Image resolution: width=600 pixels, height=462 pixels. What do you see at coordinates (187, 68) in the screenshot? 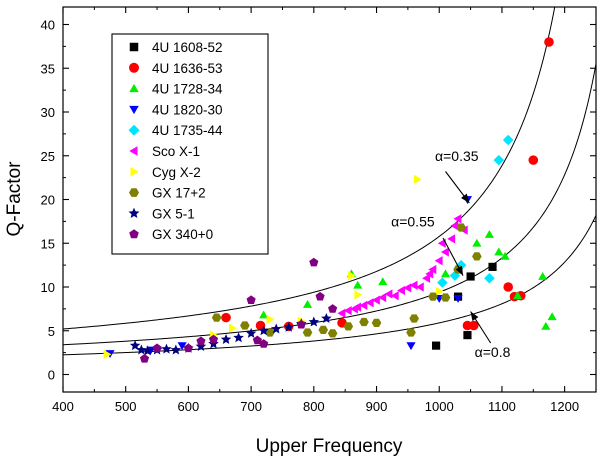
I see `legend-entry-label: 4U 1636-53` at bounding box center [187, 68].